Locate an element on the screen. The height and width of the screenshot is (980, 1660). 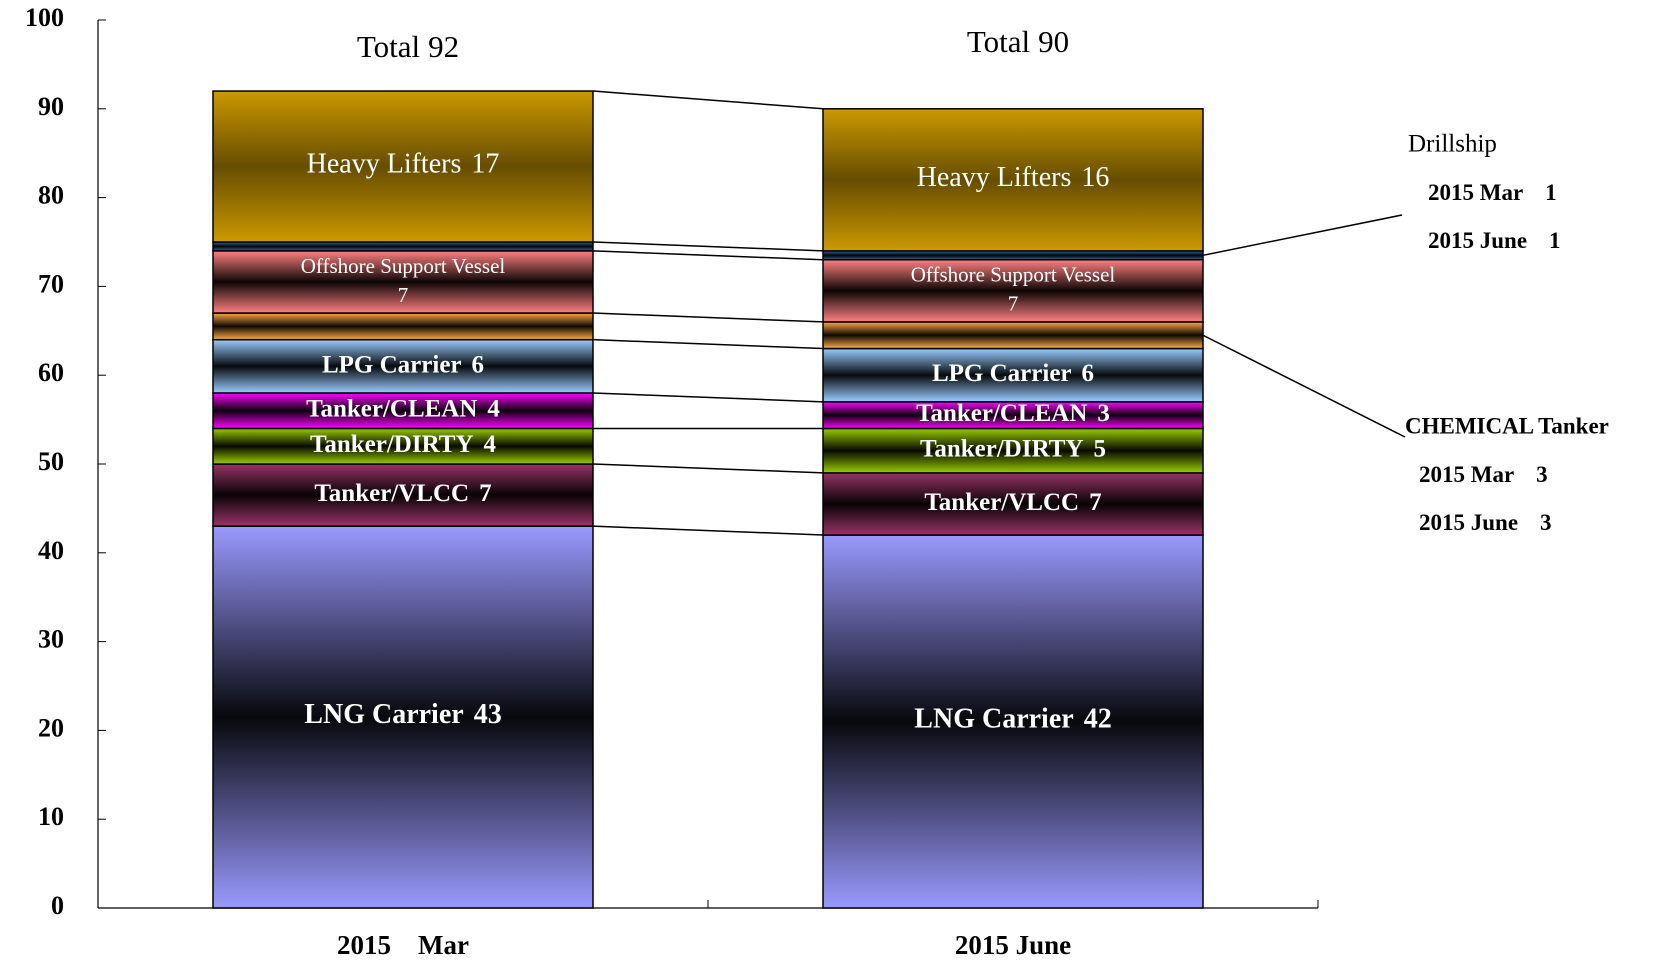
x-tick-label: 2015 June is located at coordinates (1013, 945).